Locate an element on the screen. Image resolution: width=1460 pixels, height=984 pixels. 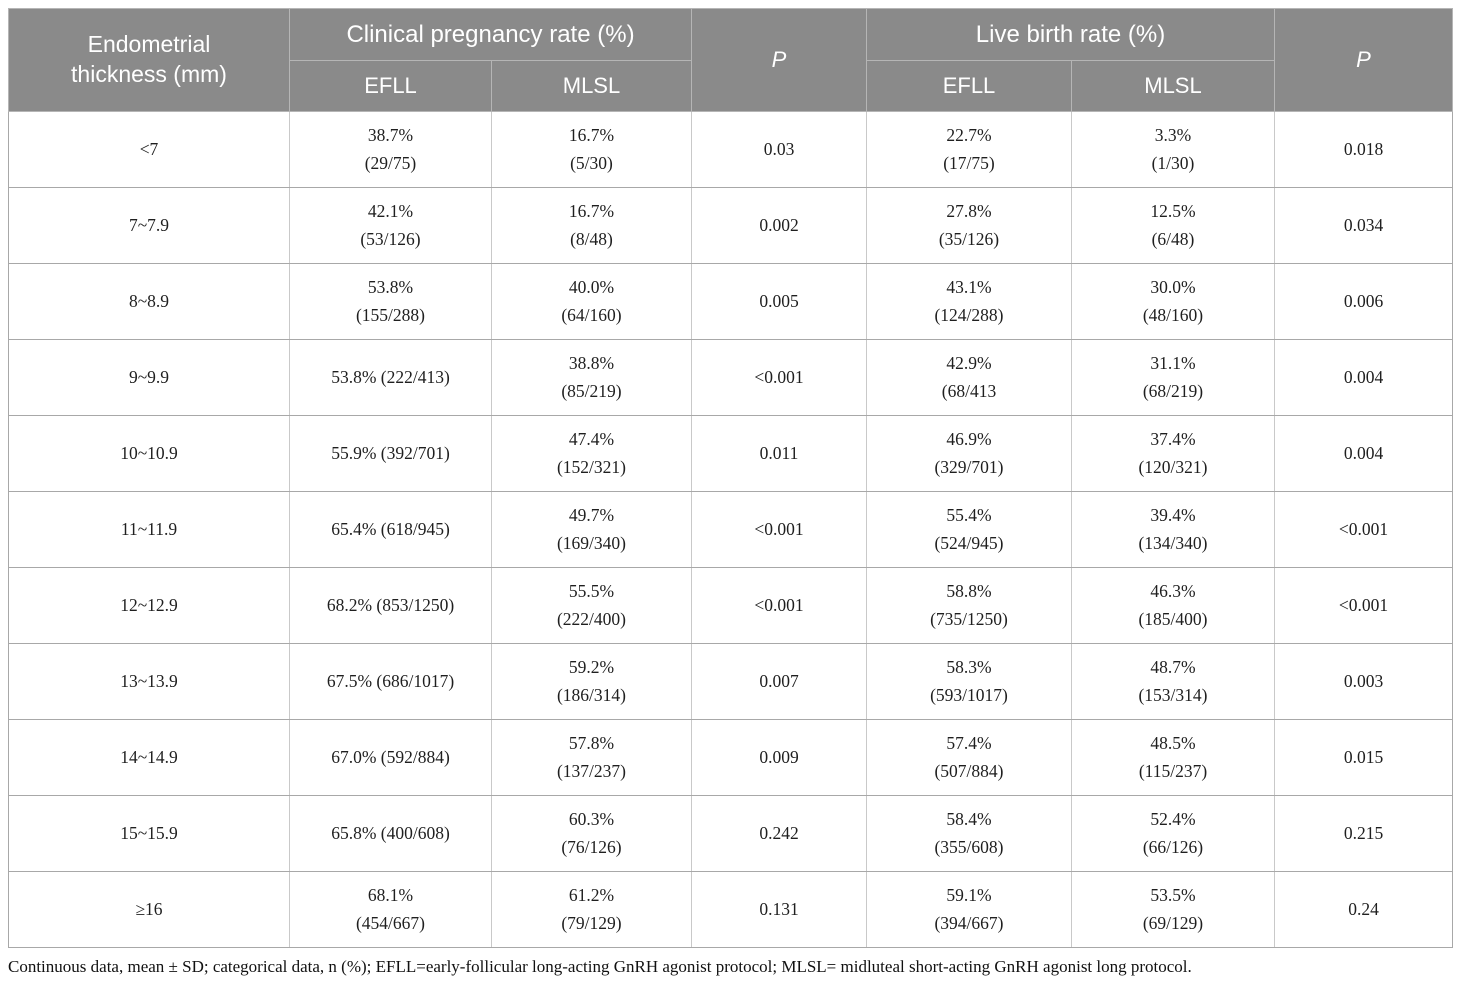
cell-thickness: 13~13.9 is located at coordinates (149, 681).